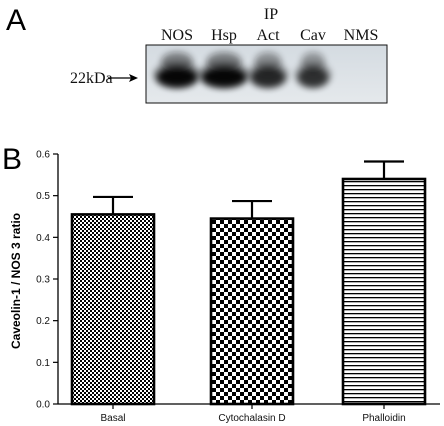 The height and width of the screenshot is (426, 444). Describe the element at coordinates (268, 70) in the screenshot. I see `band-act` at that location.